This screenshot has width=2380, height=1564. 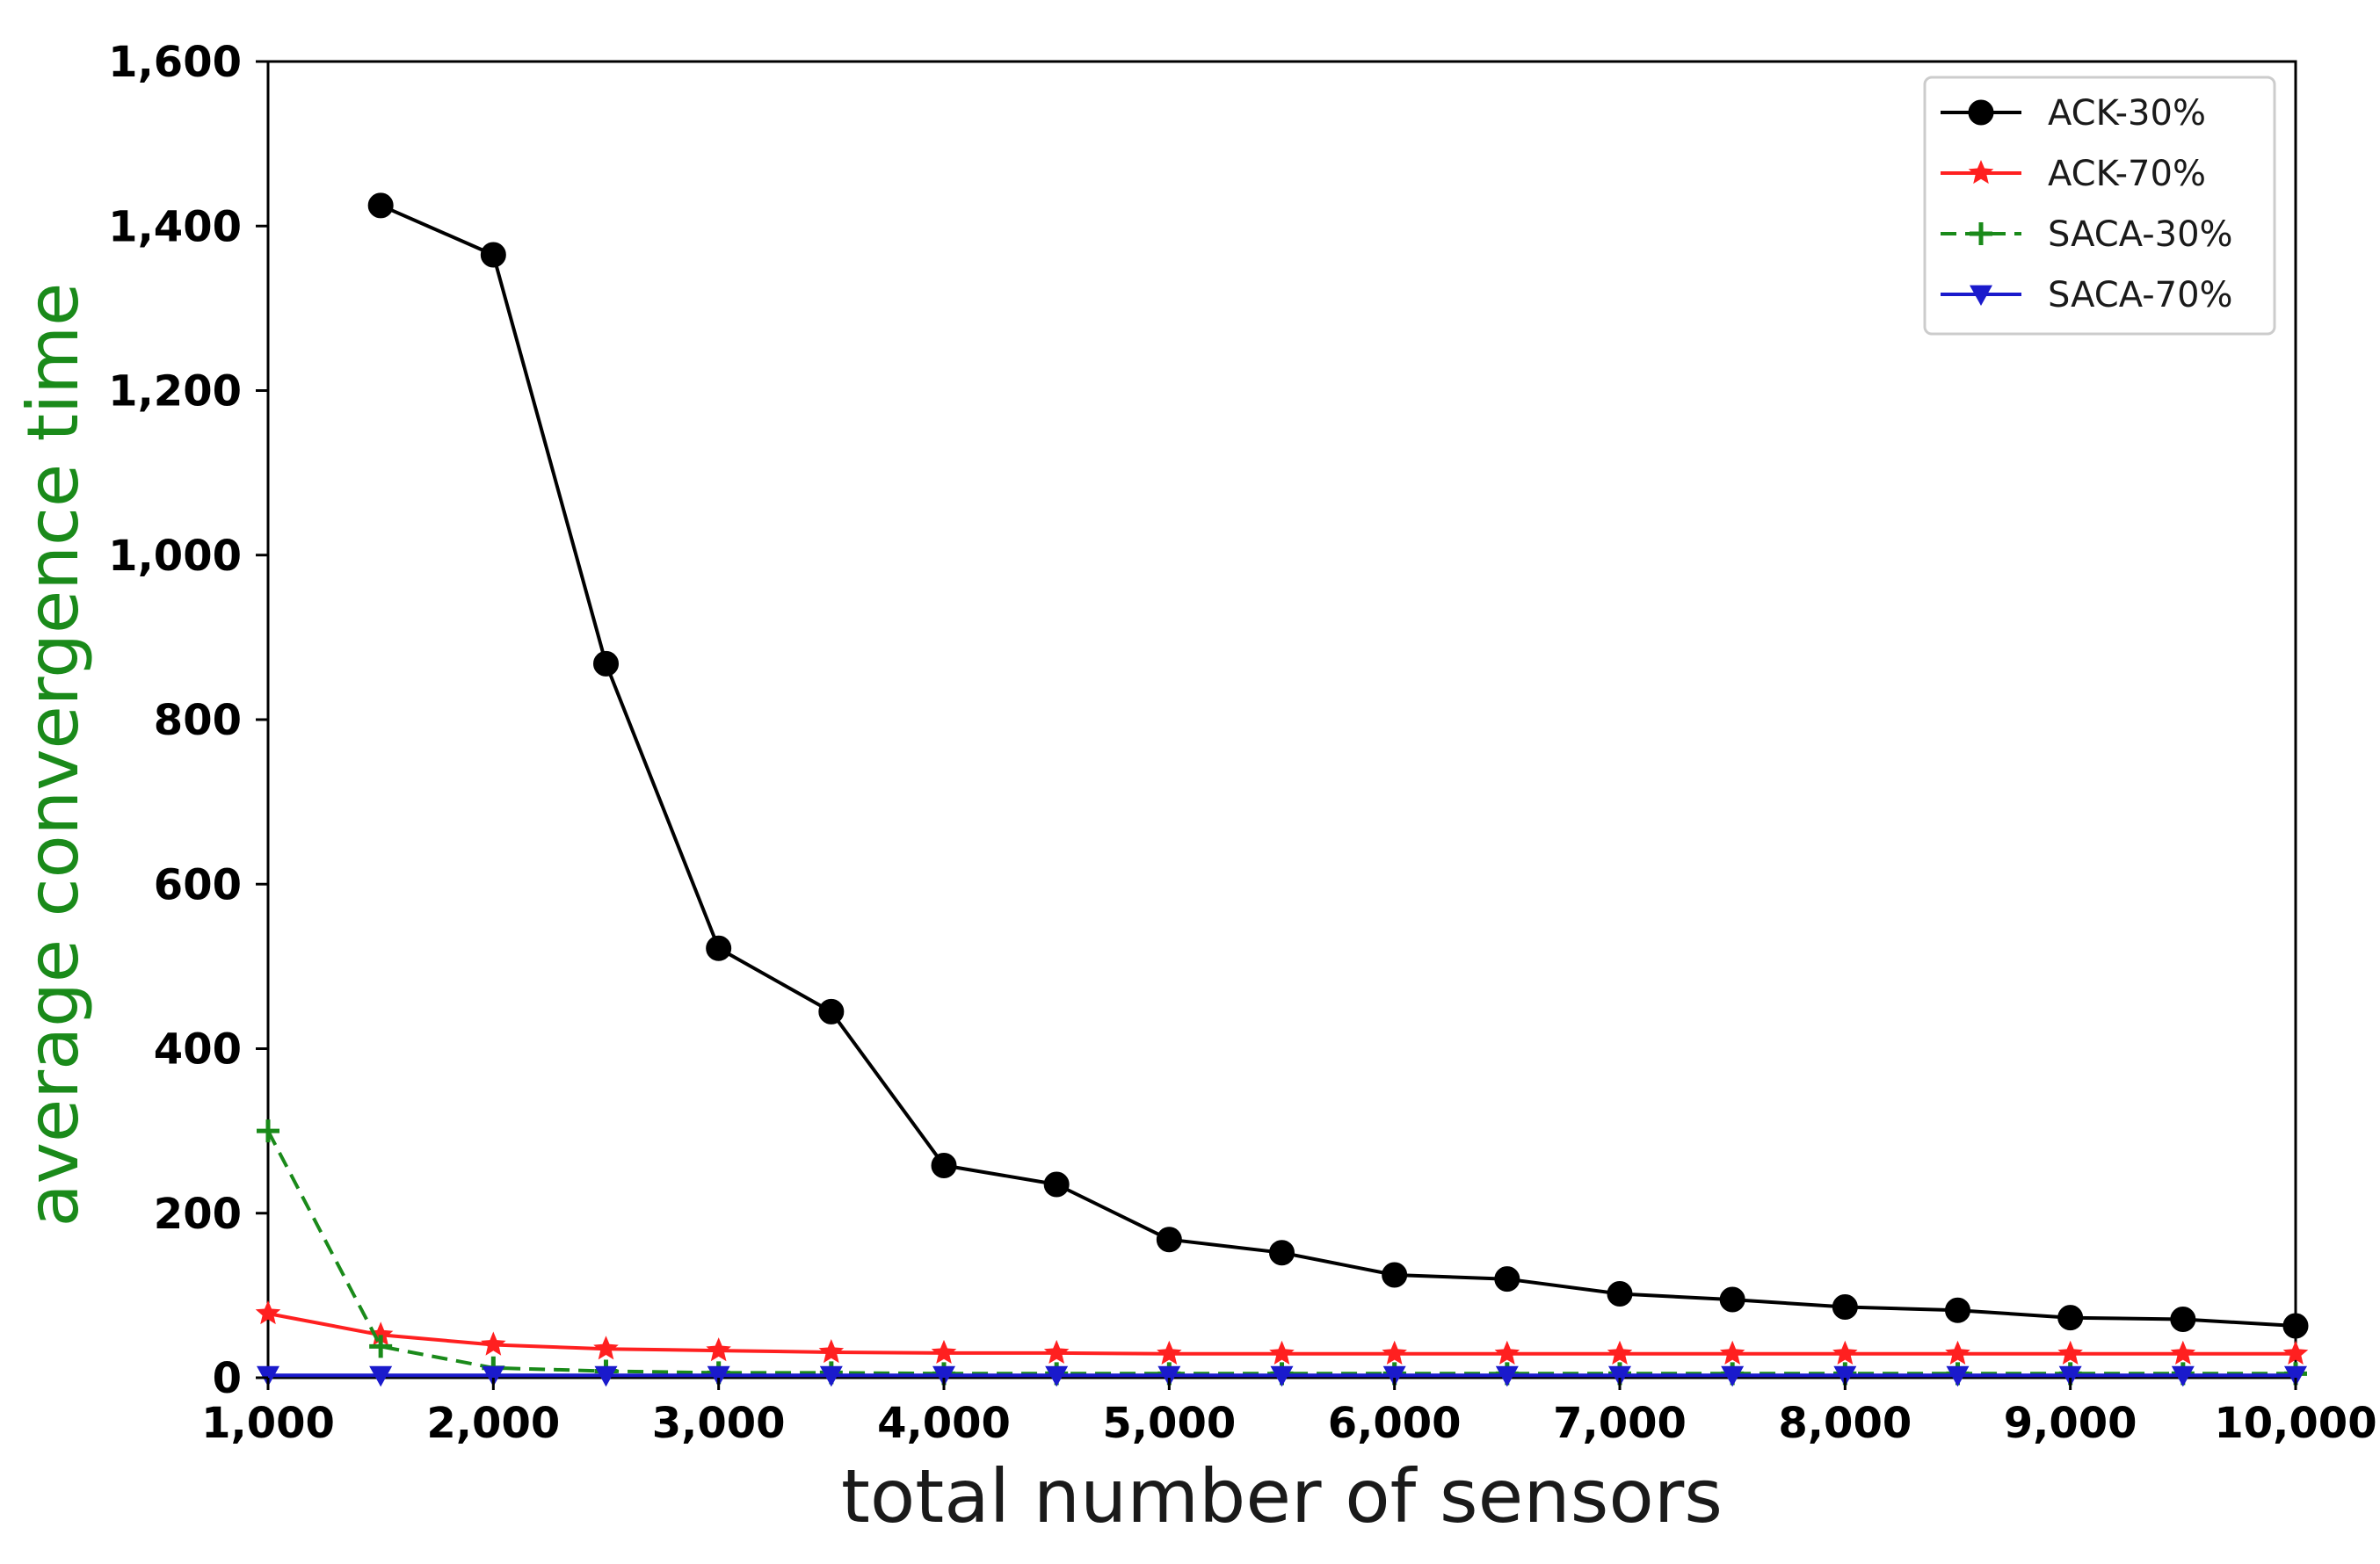 I want to click on legend: ACK-30% ACK-70% SACA-30% SACA-70%, so click(x=2099, y=206).